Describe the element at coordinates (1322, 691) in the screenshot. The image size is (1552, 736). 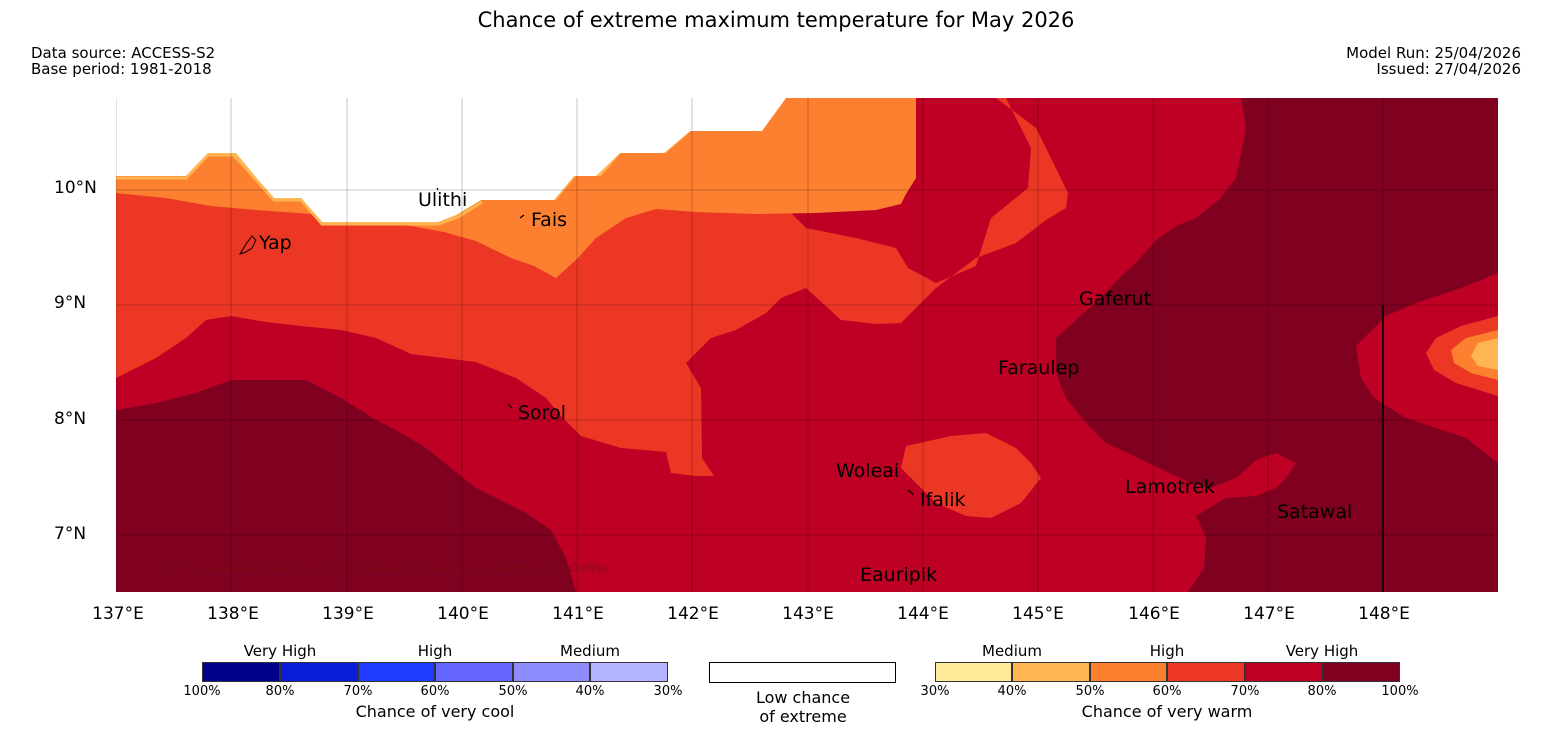
I see `legend-warm-pct: 80%` at that location.